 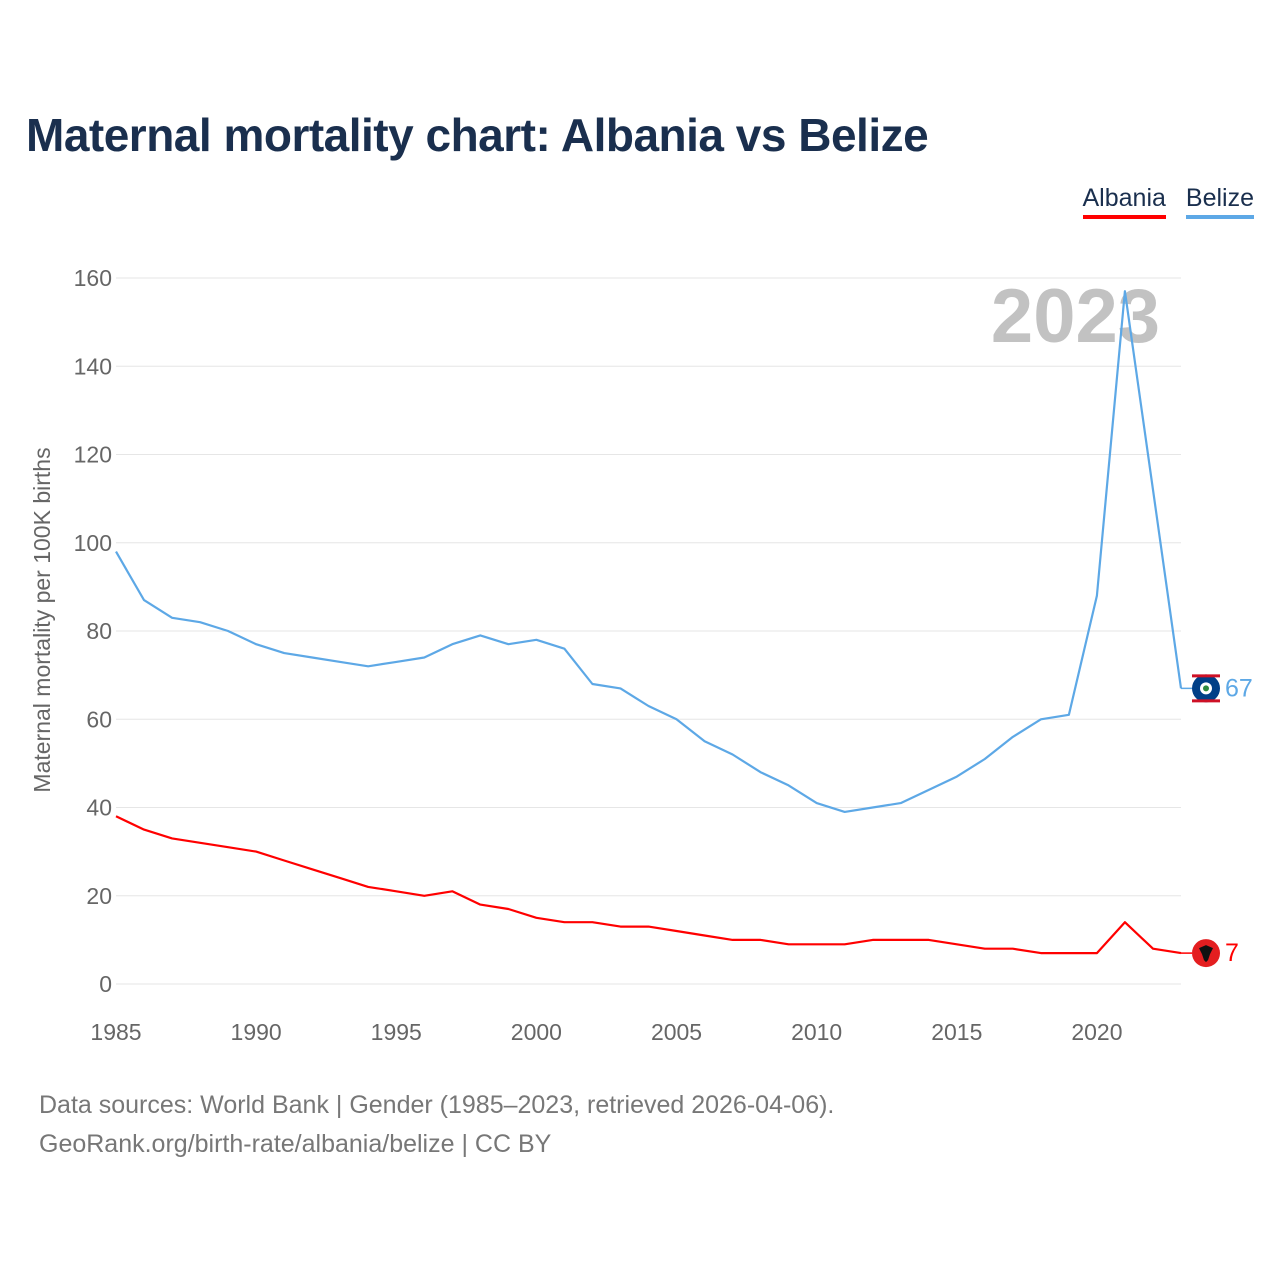 What do you see at coordinates (99, 631) in the screenshot?
I see `y-tick-label: 80` at bounding box center [99, 631].